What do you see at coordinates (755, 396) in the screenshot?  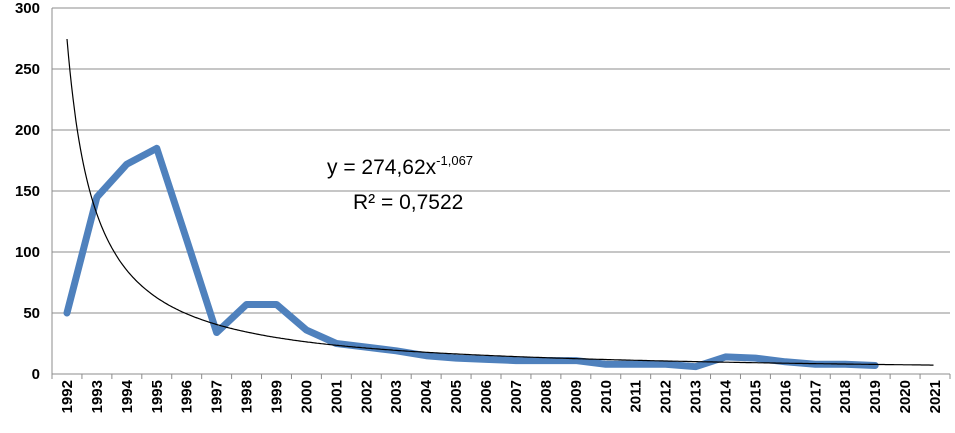 I see `x-tick-label: 2015` at bounding box center [755, 396].